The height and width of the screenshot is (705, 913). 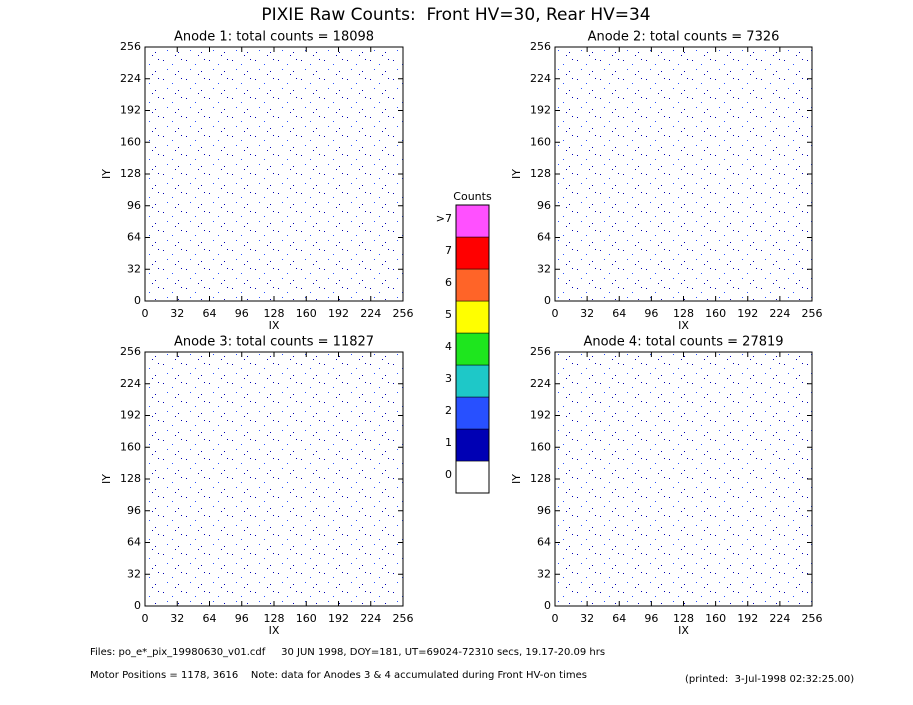 I want to click on colorbar-label: 6, so click(x=448, y=282).